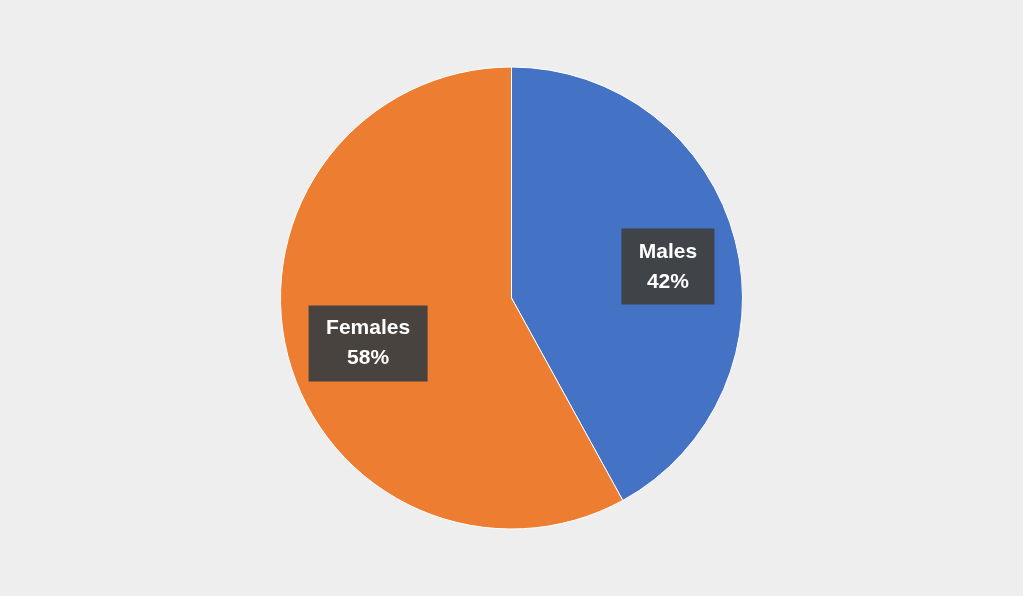 The width and height of the screenshot is (1023, 596). What do you see at coordinates (368, 327) in the screenshot?
I see `slice-label: Females` at bounding box center [368, 327].